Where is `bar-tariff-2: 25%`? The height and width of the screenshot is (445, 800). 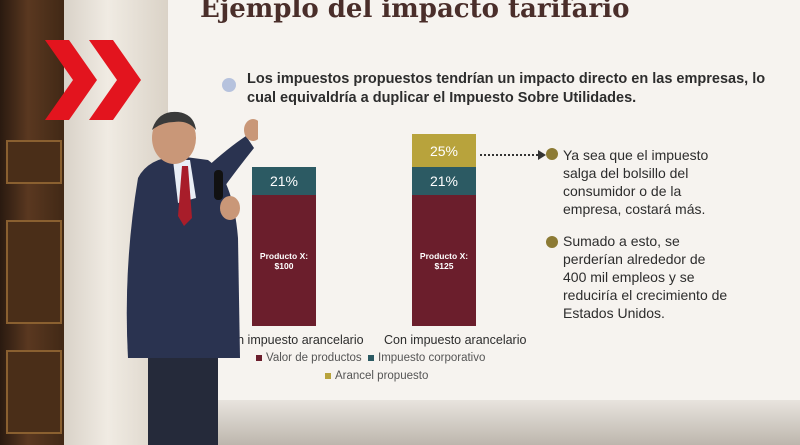 bar-tariff-2: 25% is located at coordinates (444, 150).